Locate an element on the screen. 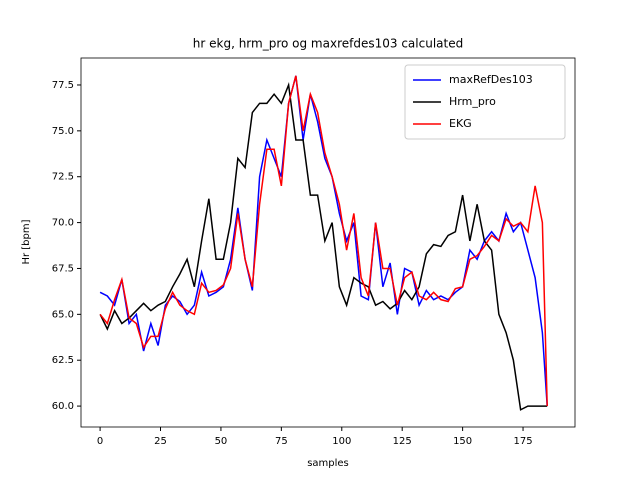 The image size is (640, 484). legend-label: maxRefDes103 is located at coordinates (491, 79).